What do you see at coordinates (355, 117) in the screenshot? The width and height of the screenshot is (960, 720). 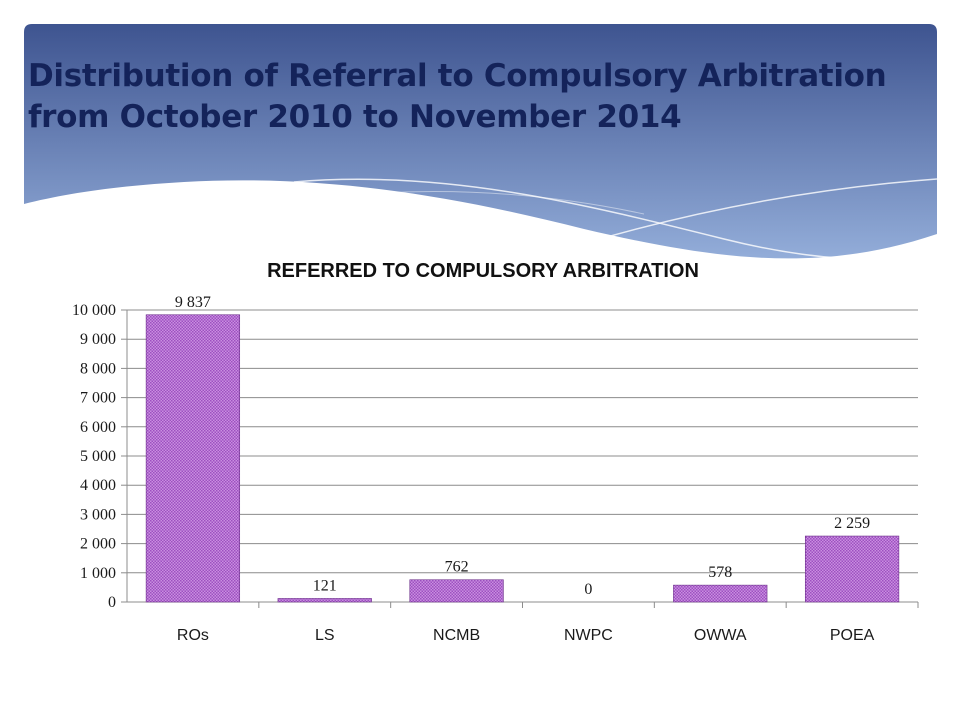 I see `slide-title-line-2: from October 2010 to November 2014` at bounding box center [355, 117].